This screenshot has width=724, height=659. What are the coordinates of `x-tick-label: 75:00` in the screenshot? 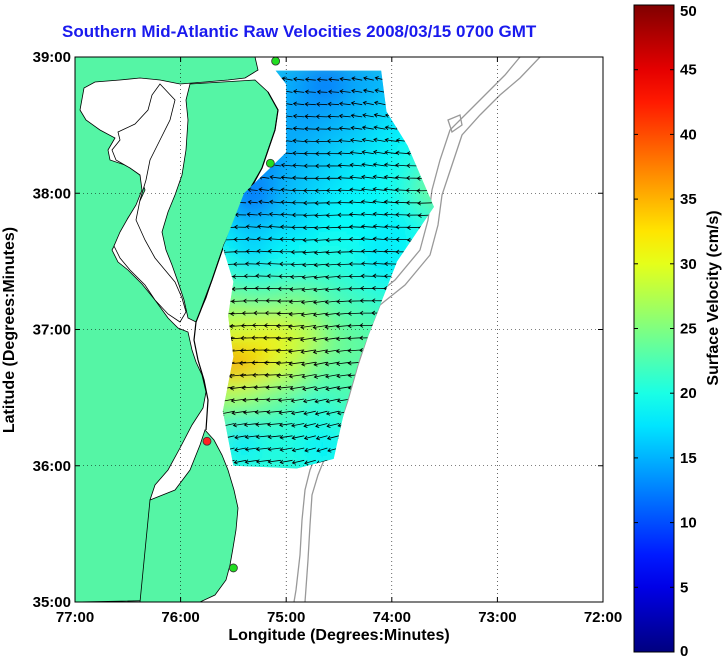 It's located at (286, 617).